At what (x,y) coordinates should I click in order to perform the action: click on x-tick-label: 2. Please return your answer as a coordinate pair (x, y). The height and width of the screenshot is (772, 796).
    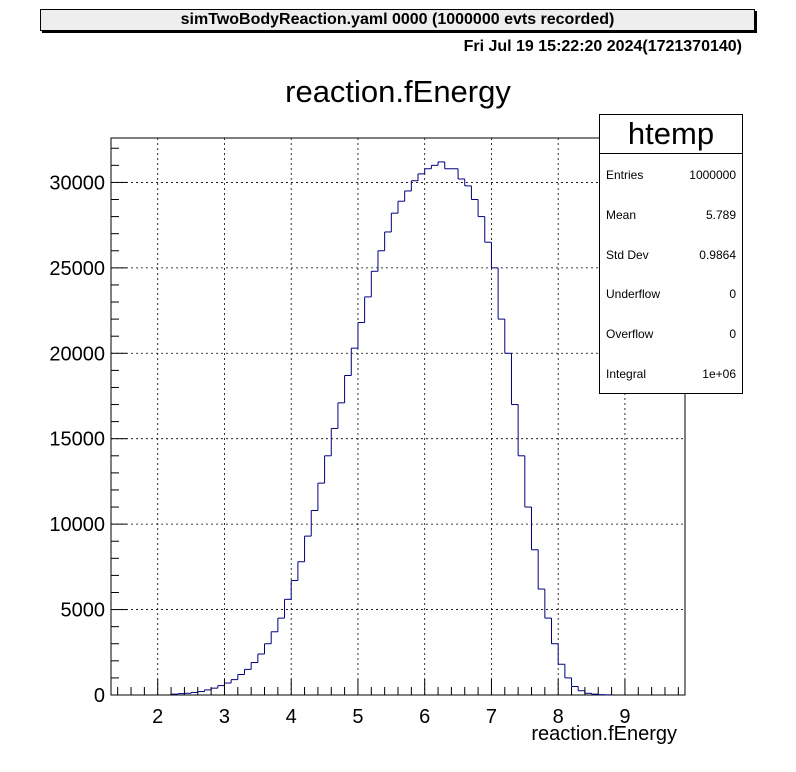
    Looking at the image, I should click on (157, 717).